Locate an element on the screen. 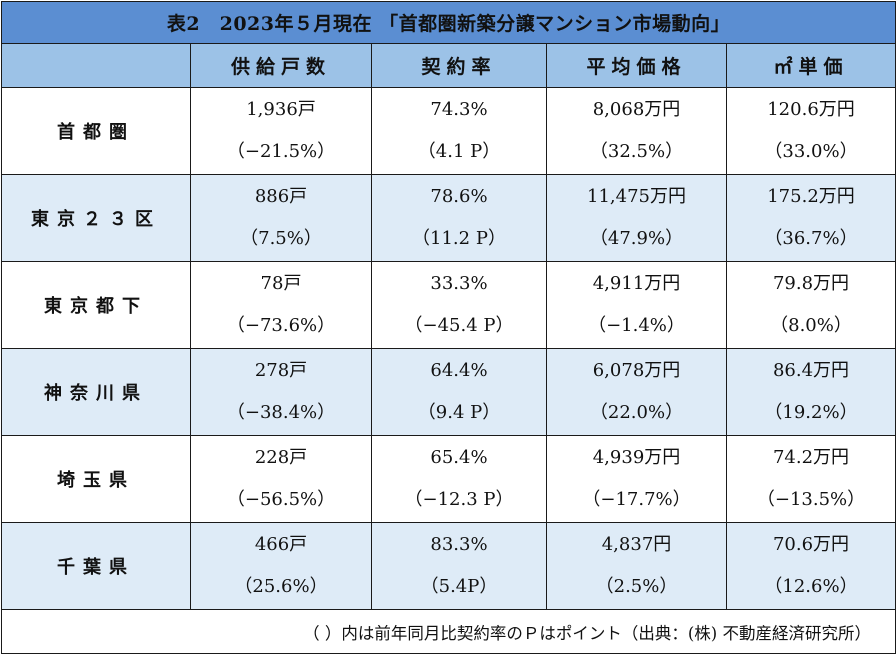 The height and width of the screenshot is (664, 896). rate-value: 74.3% is located at coordinates (459, 109).